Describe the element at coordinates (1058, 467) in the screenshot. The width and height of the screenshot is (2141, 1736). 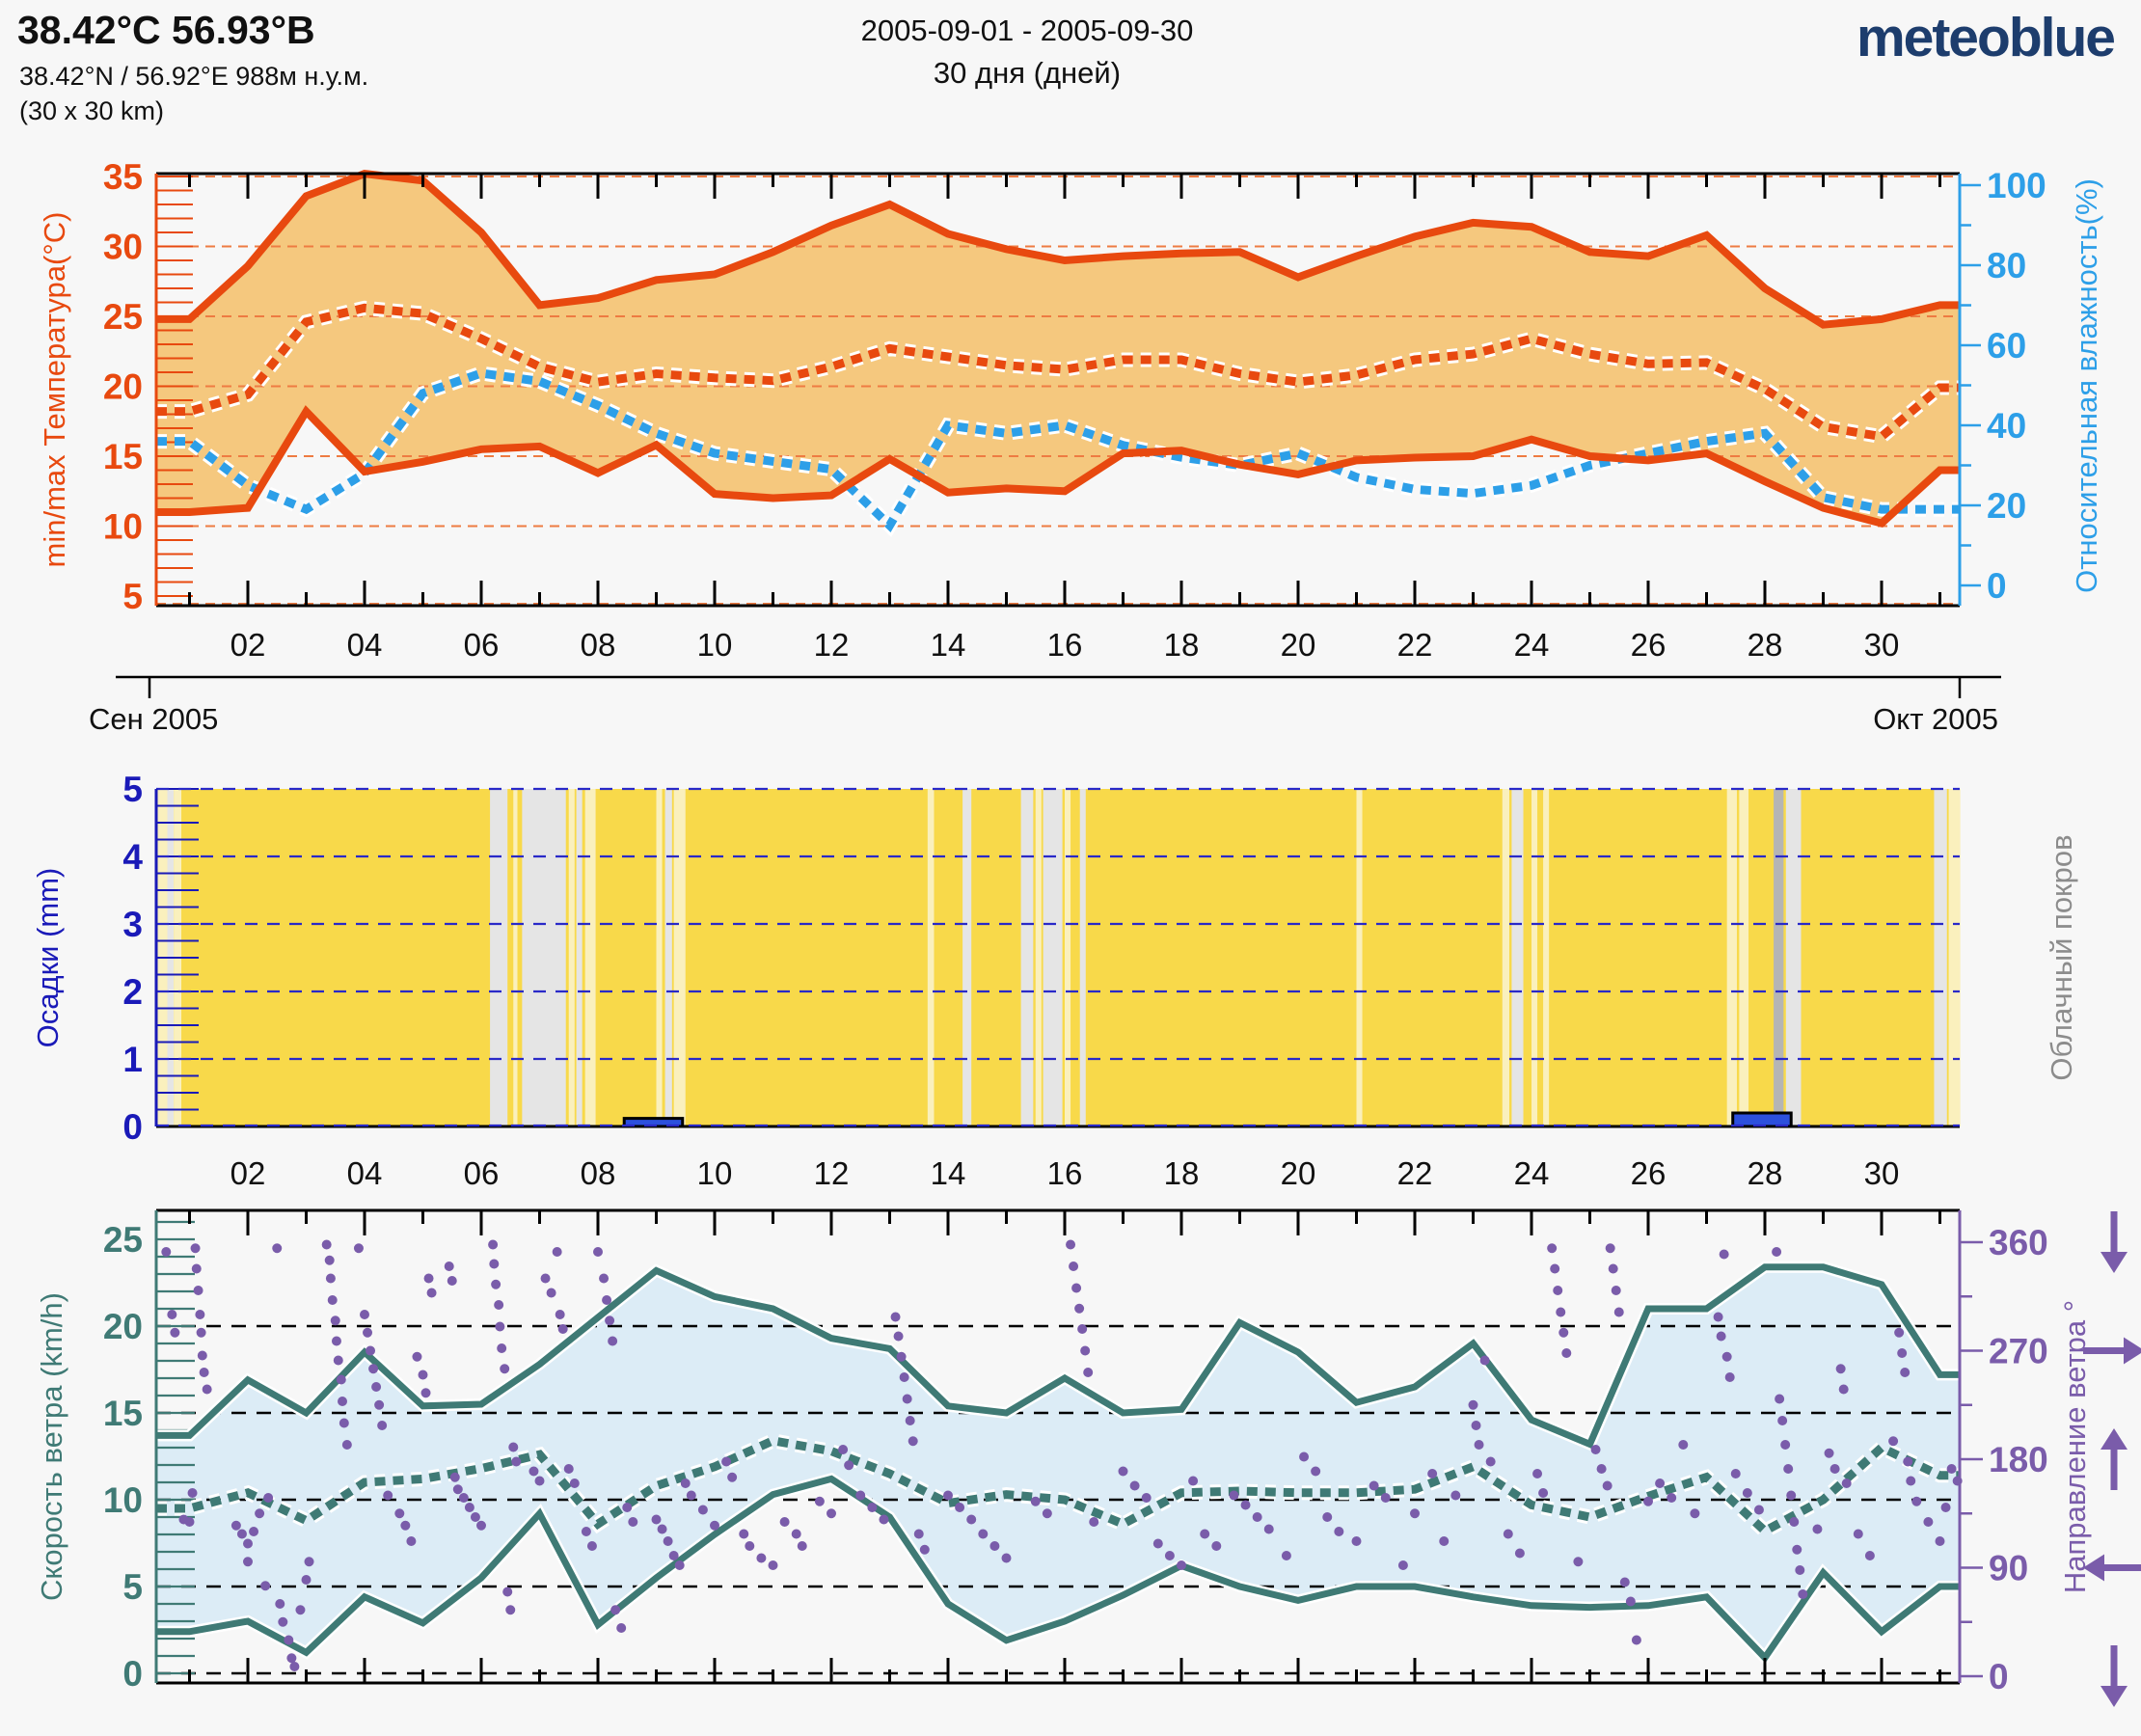
I see `t-min-line` at that location.